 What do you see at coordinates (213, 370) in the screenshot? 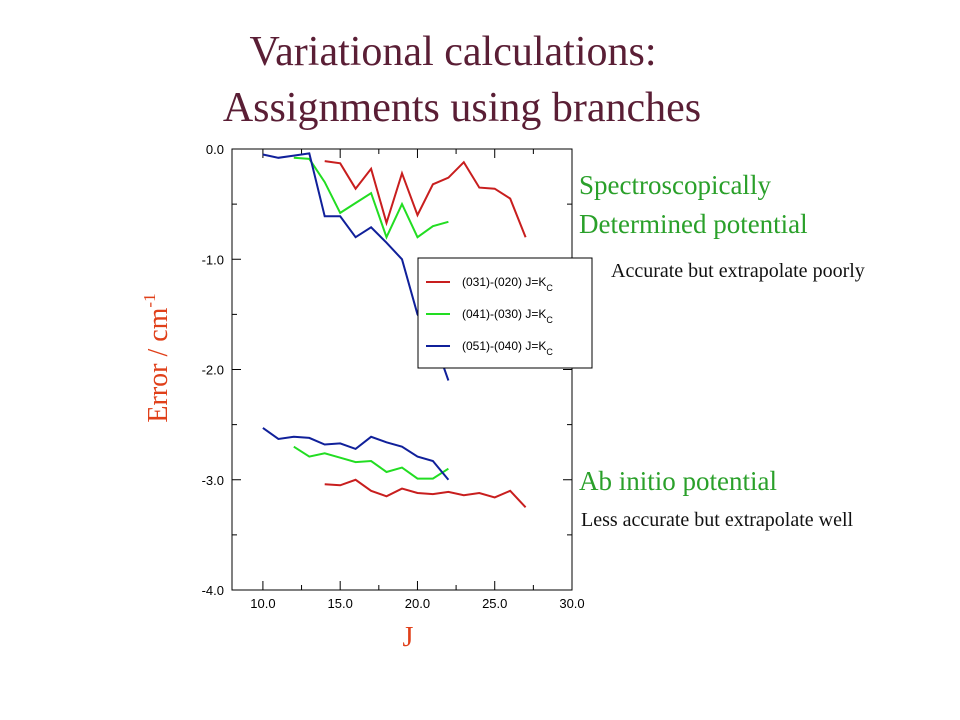
I see `y-tick-label: -2.0` at bounding box center [213, 370].